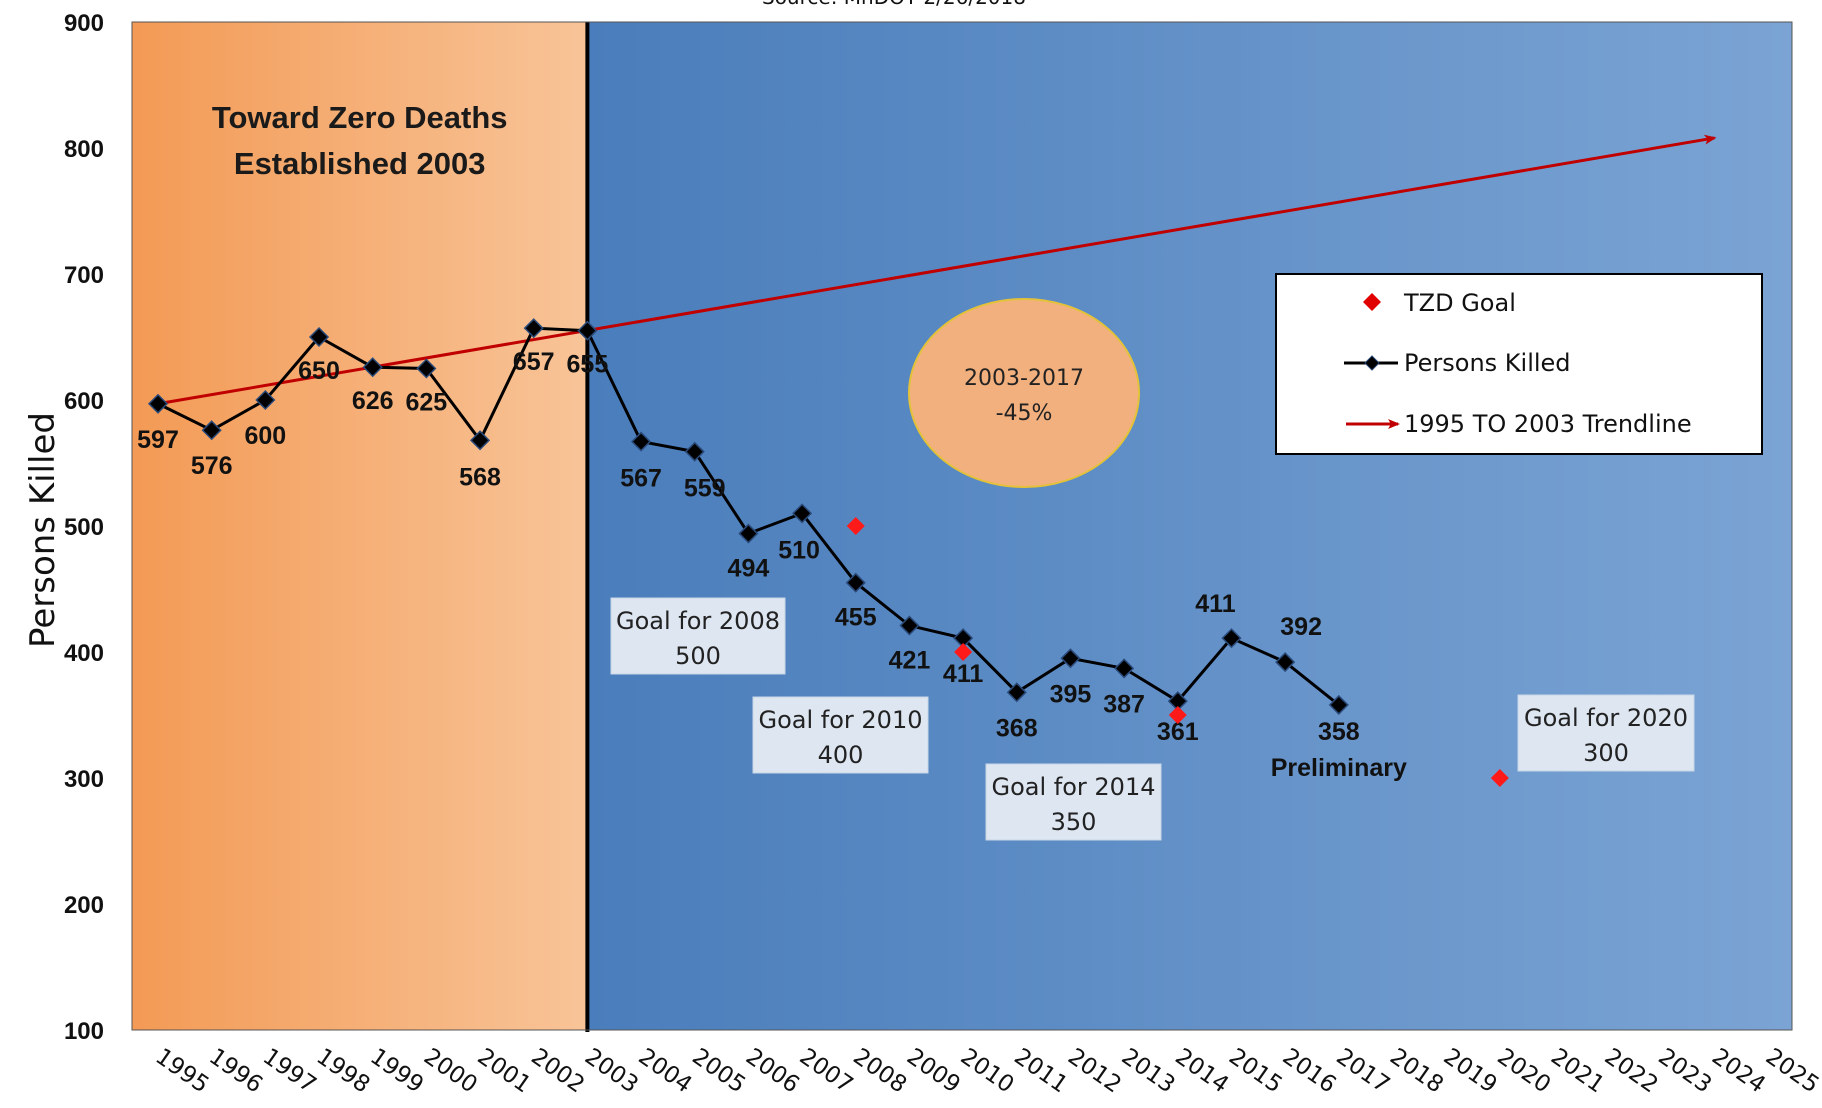  Describe the element at coordinates (360, 163) in the screenshot. I see `era-label-line-2: Established 2003` at that location.